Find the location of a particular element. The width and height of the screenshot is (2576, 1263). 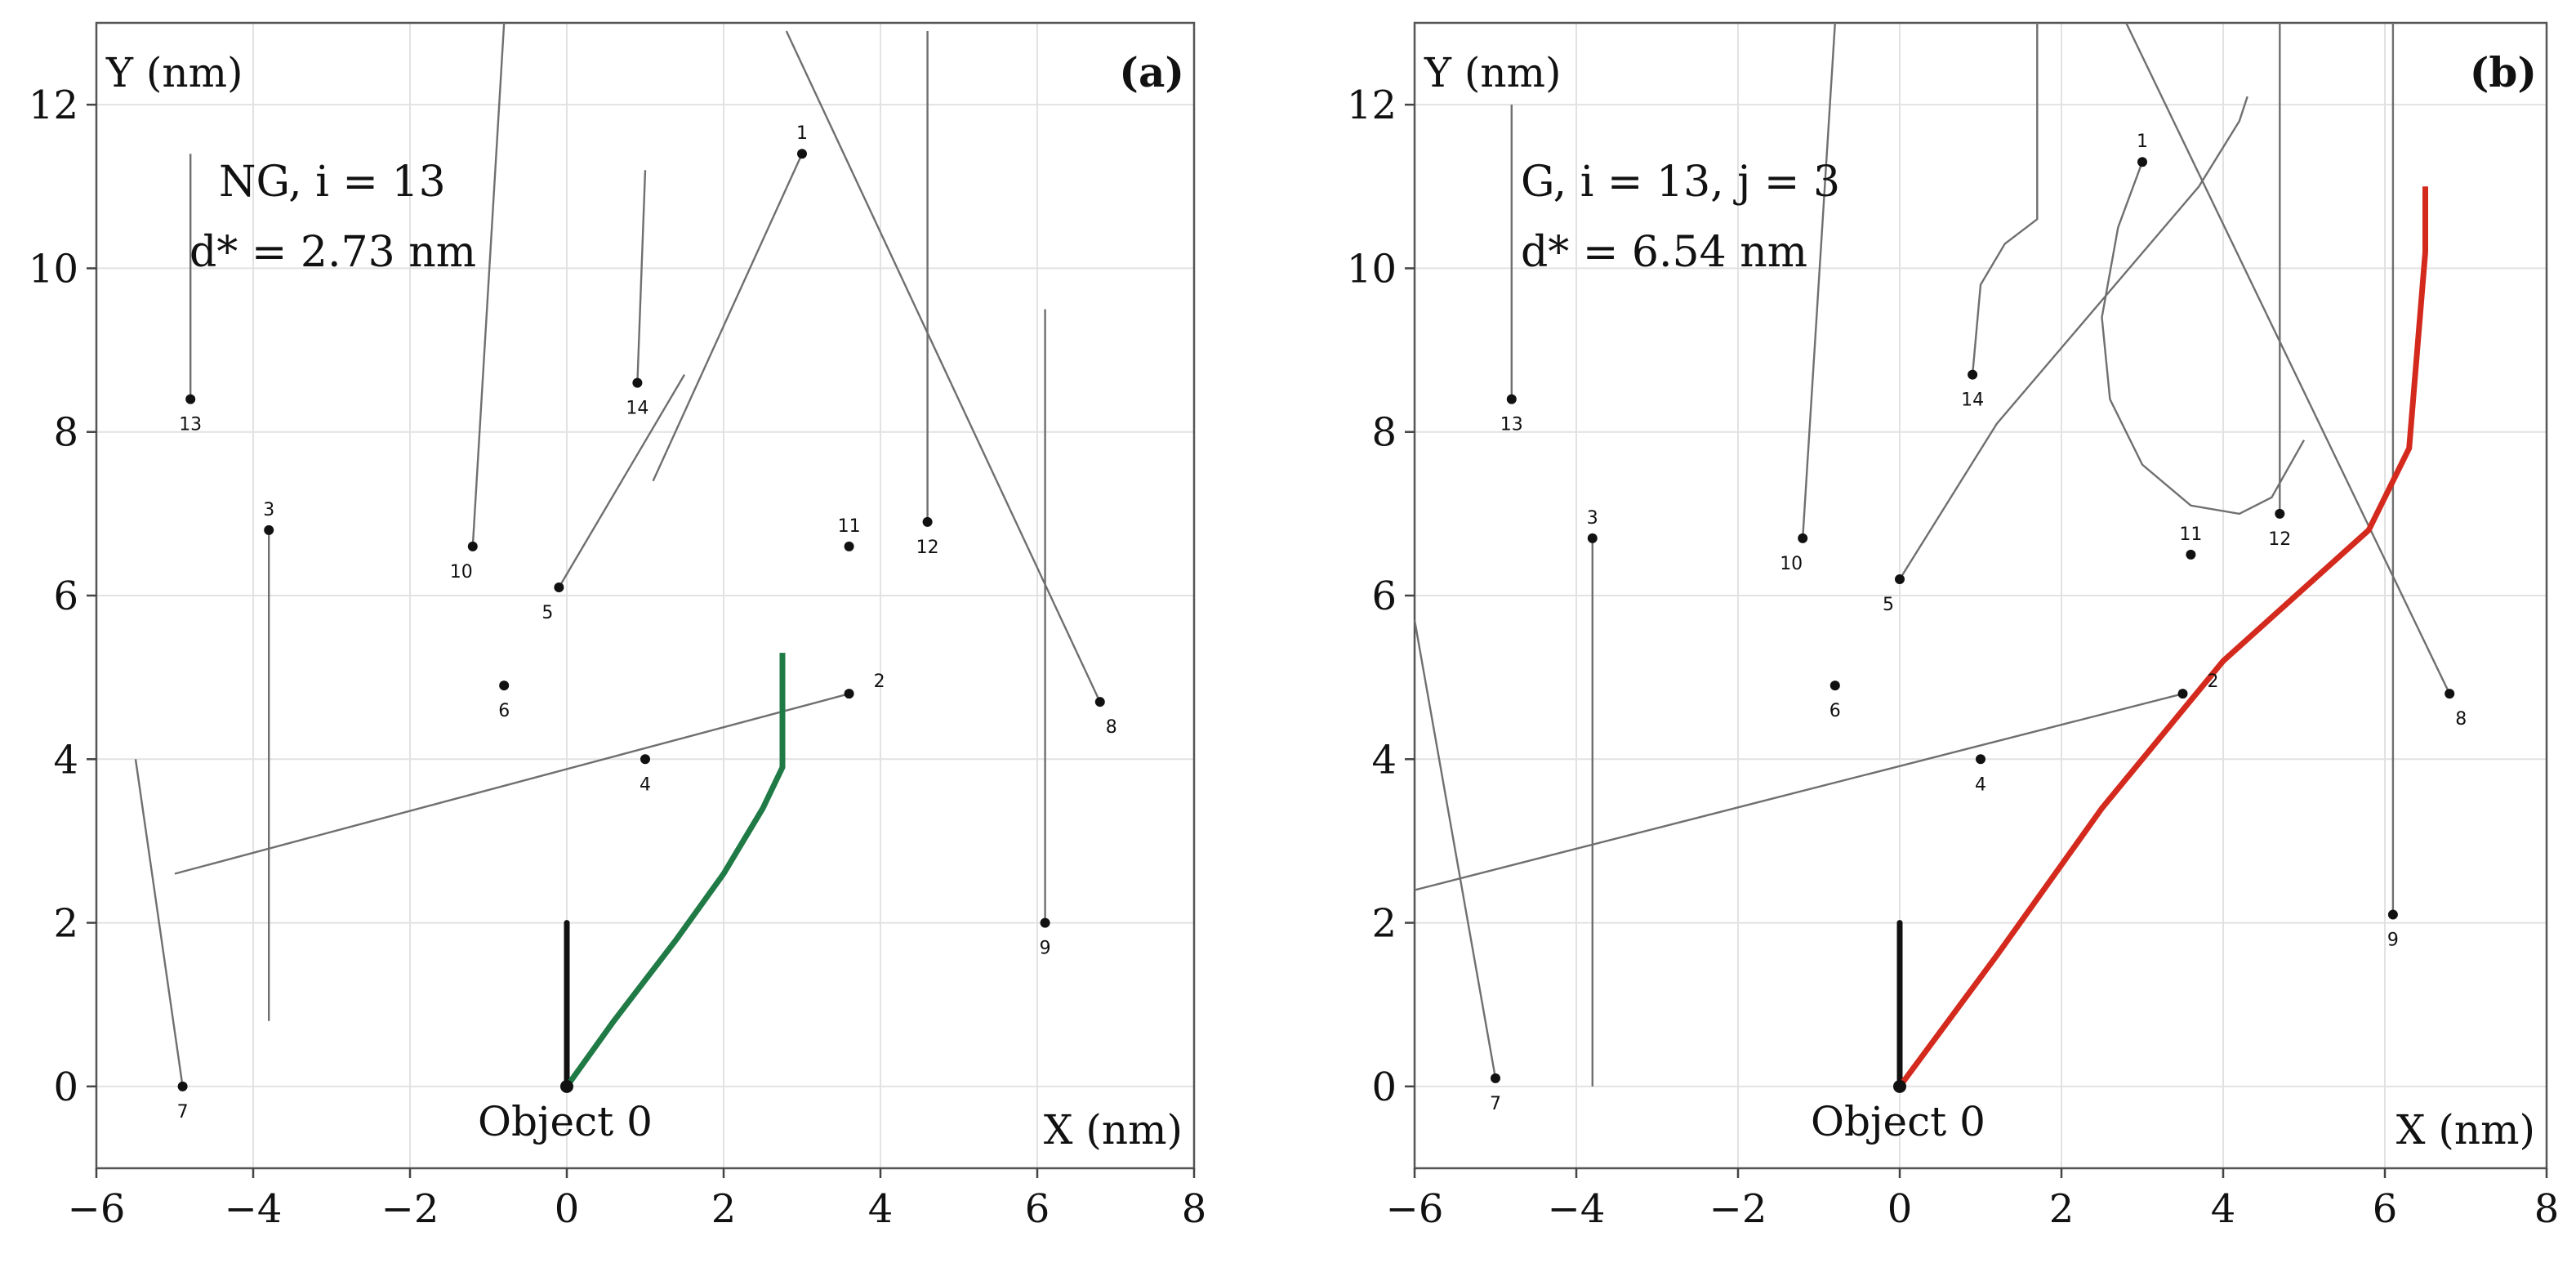

origin-label: Object 0 is located at coordinates (1898, 1121).